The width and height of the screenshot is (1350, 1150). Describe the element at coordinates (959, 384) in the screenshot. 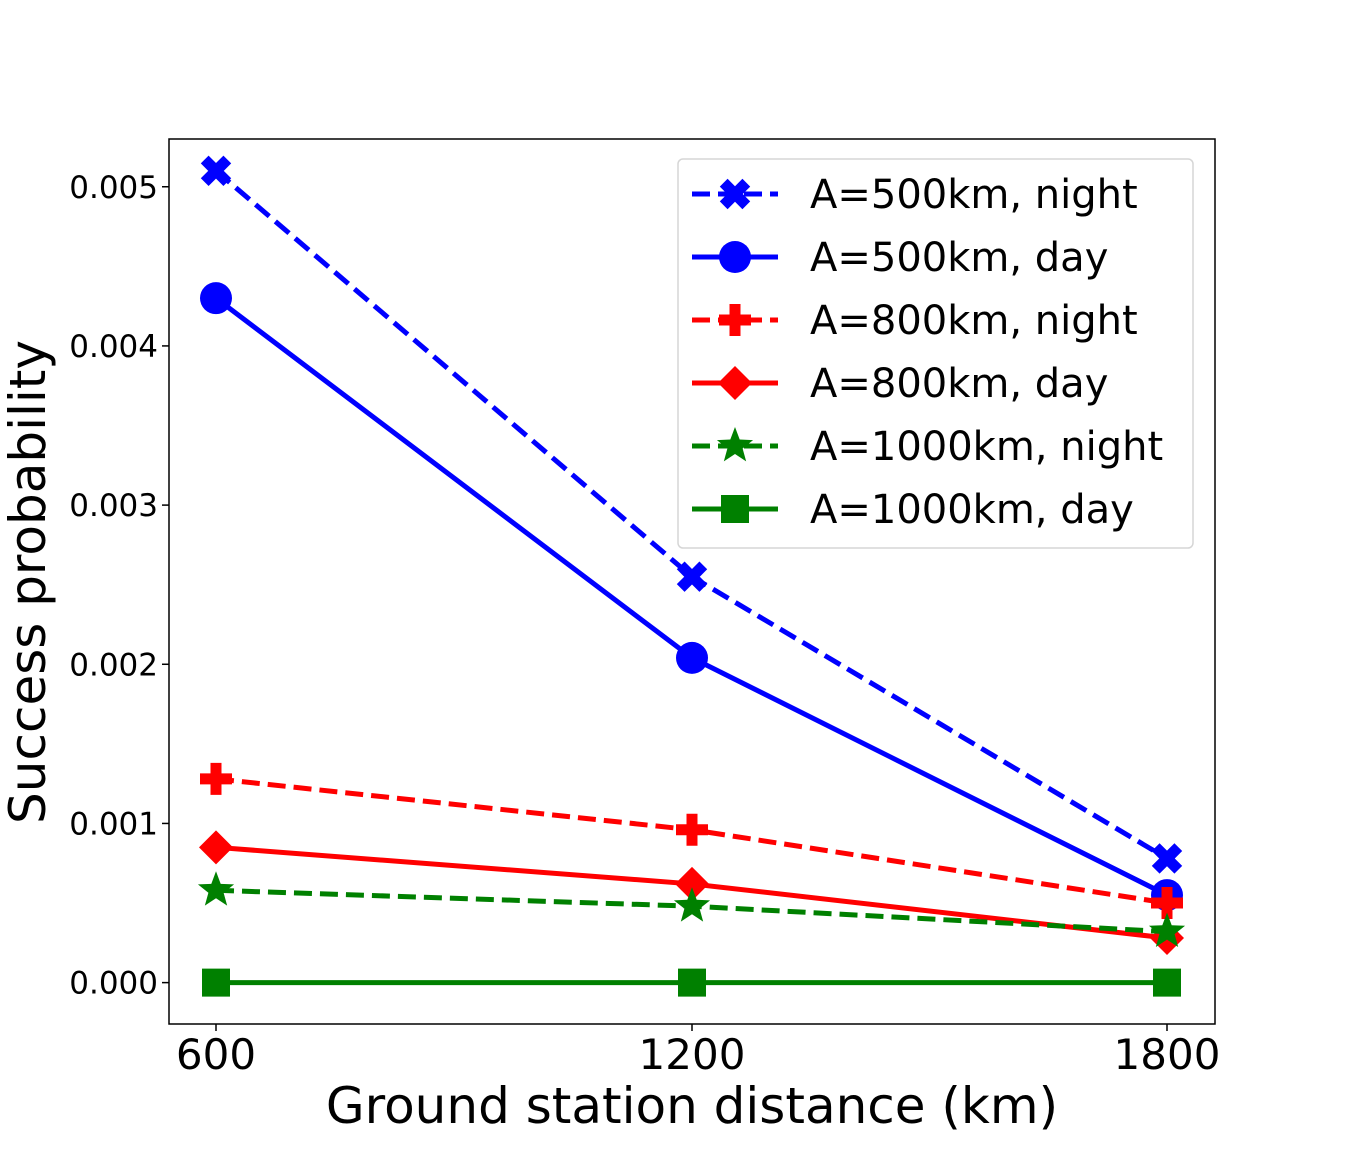

I see `legend-label: A=800km, day` at that location.